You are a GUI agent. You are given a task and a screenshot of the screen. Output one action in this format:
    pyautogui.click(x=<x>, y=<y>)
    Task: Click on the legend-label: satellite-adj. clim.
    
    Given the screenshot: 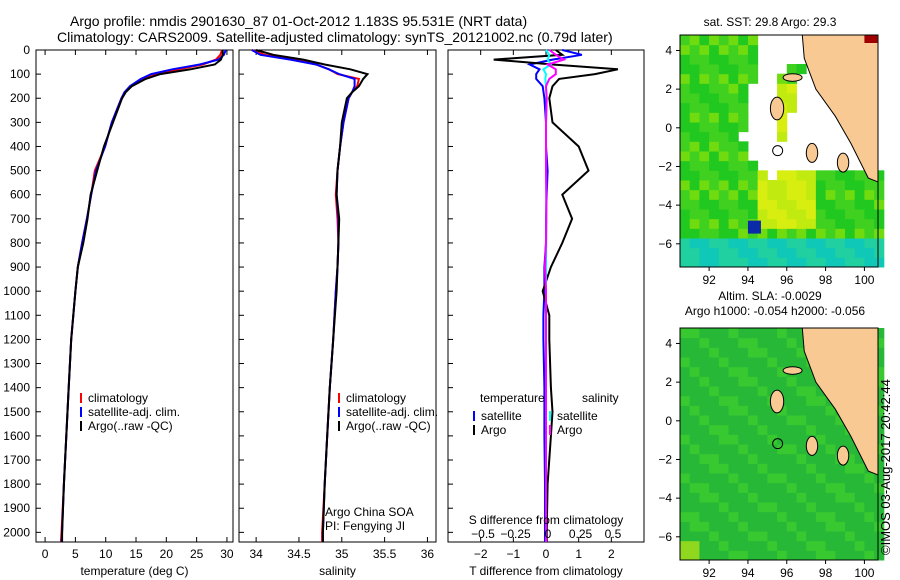 What is the action you would take?
    pyautogui.click(x=134, y=412)
    